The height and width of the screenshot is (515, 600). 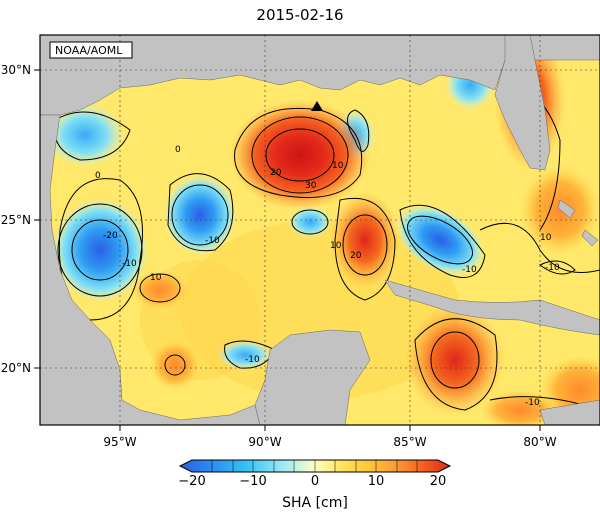 What do you see at coordinates (252, 481) in the screenshot?
I see `colorbar-tick-label: −10` at bounding box center [252, 481].